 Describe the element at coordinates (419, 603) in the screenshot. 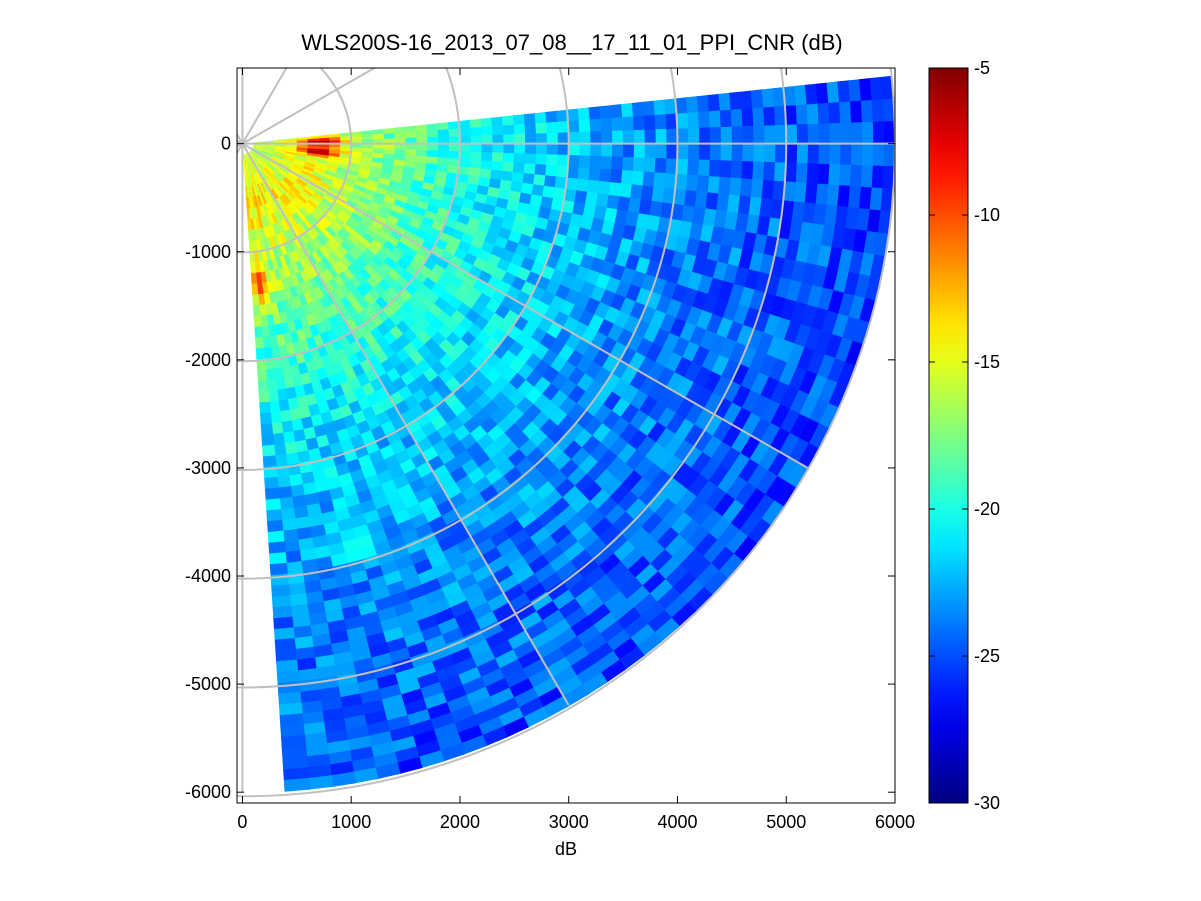

I see `heat-cell-2061` at that location.